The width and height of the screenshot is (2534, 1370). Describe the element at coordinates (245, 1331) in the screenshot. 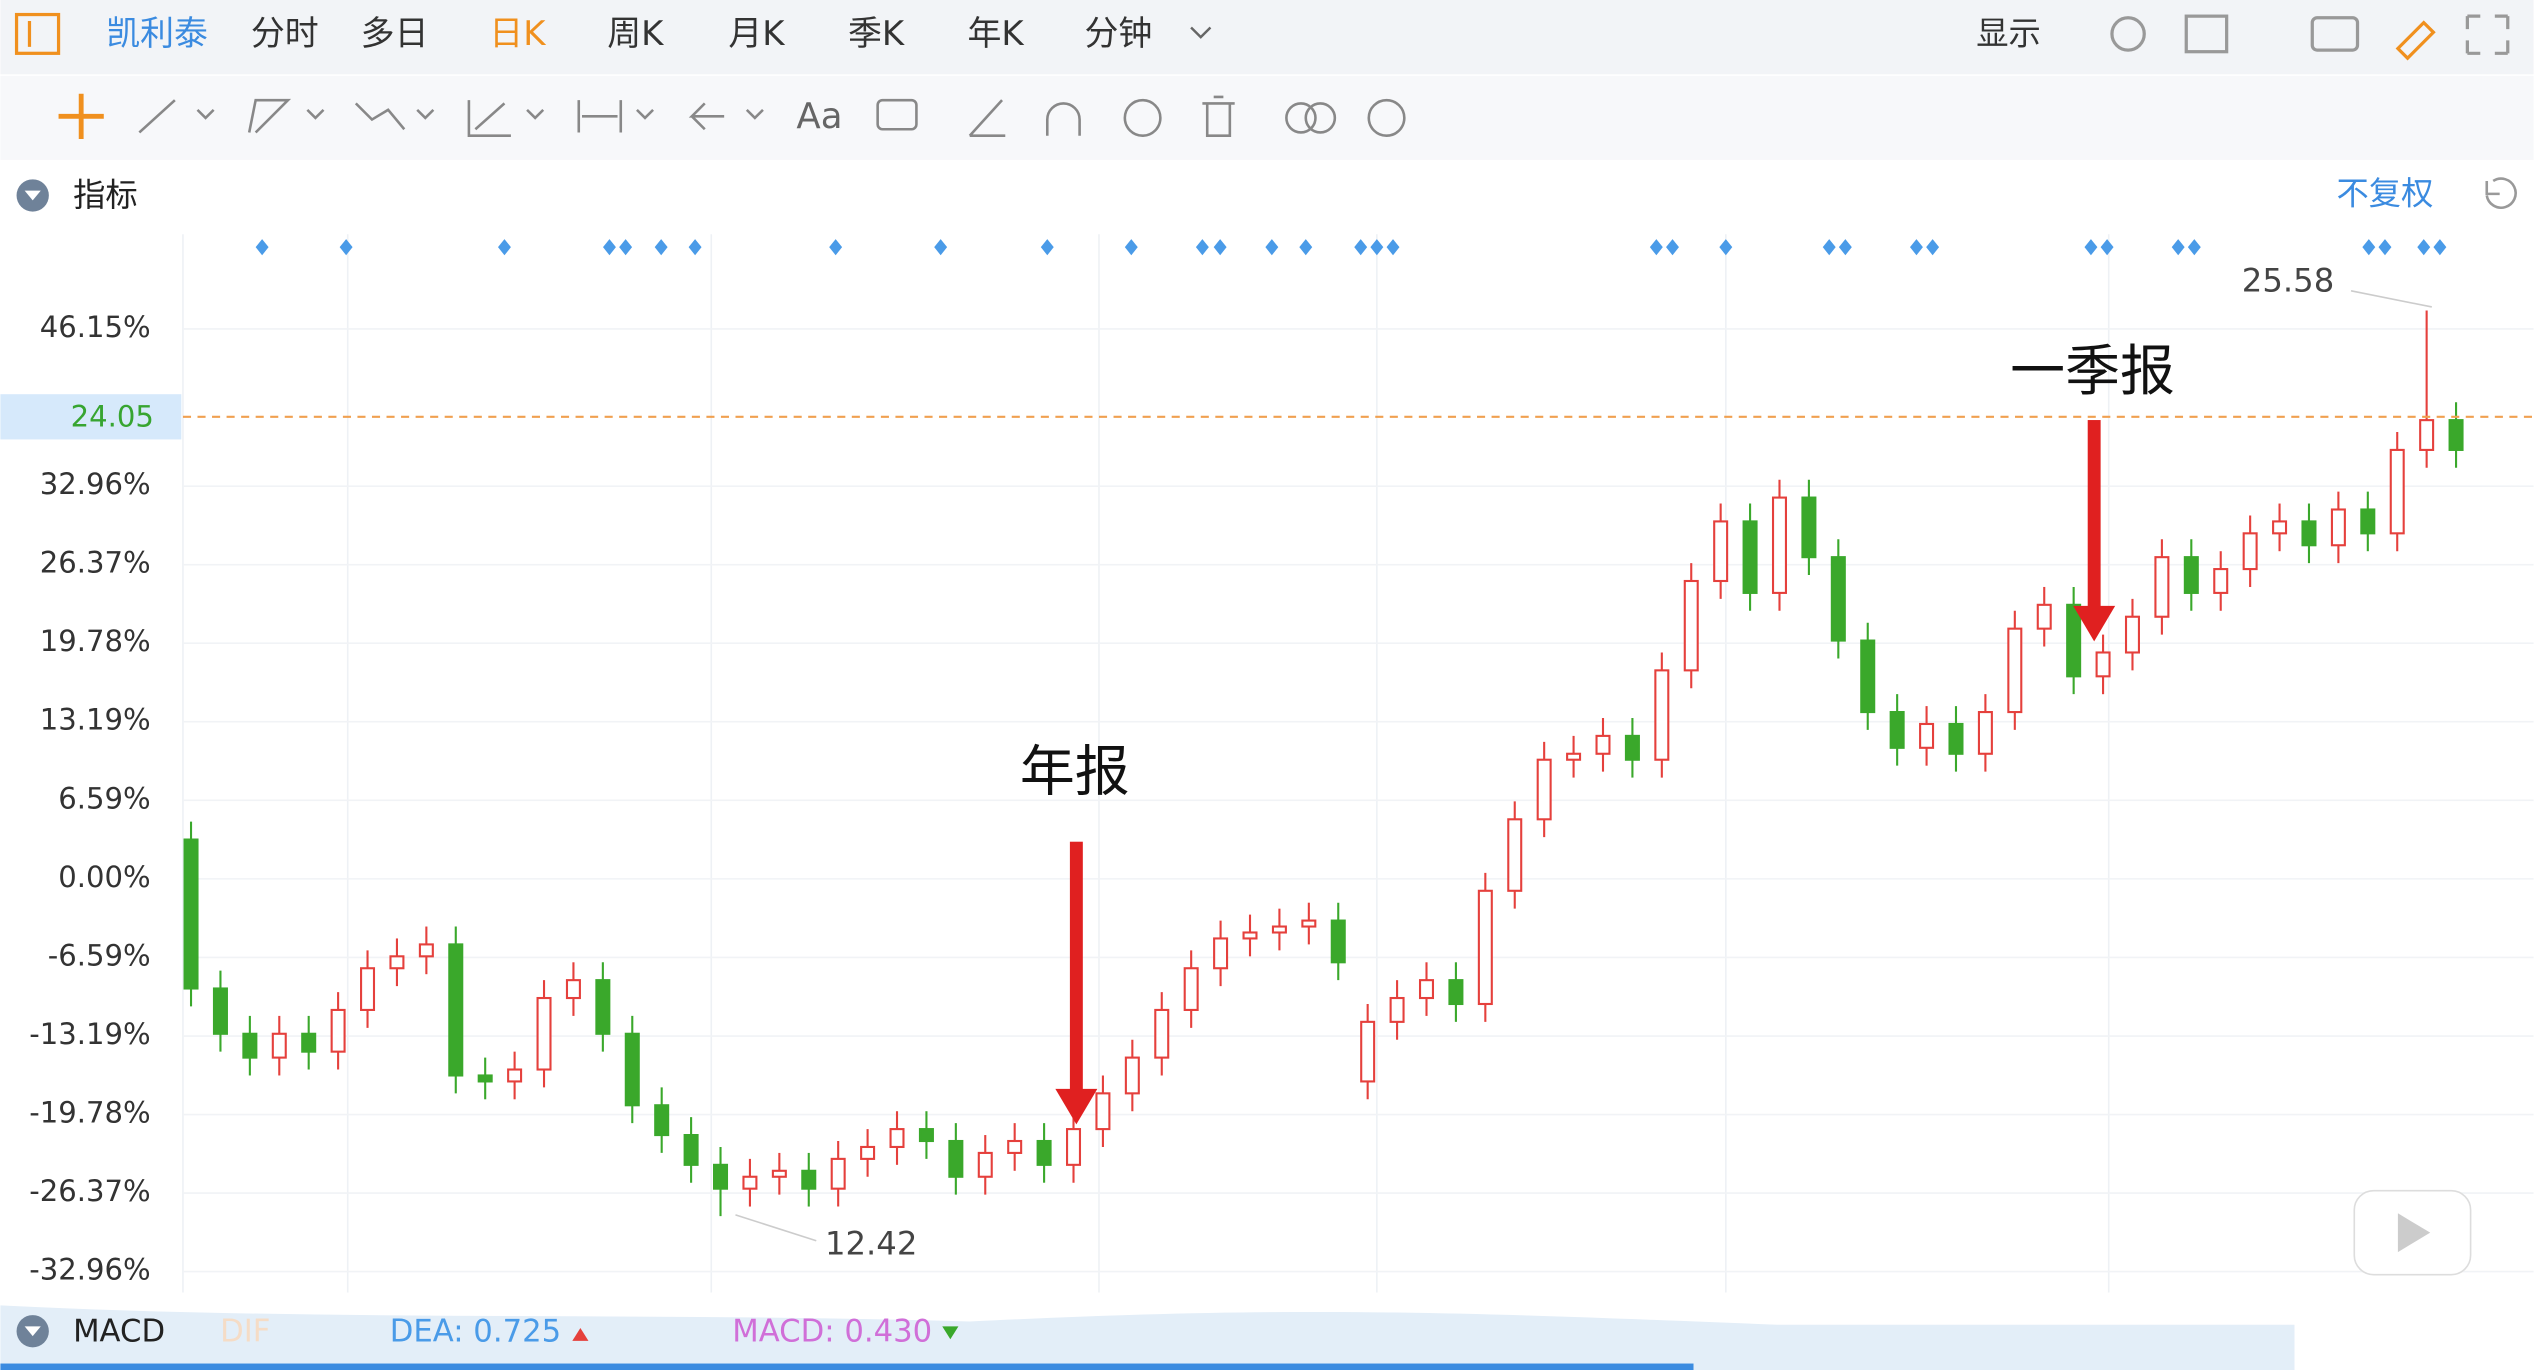

I see `dif-label: DIF` at that location.